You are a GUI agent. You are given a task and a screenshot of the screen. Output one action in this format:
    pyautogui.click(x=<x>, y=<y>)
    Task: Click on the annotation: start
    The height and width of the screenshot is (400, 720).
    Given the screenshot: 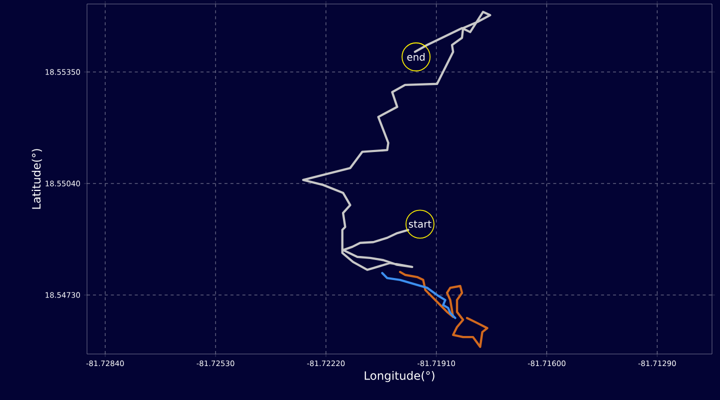 What is the action you would take?
    pyautogui.click(x=420, y=224)
    